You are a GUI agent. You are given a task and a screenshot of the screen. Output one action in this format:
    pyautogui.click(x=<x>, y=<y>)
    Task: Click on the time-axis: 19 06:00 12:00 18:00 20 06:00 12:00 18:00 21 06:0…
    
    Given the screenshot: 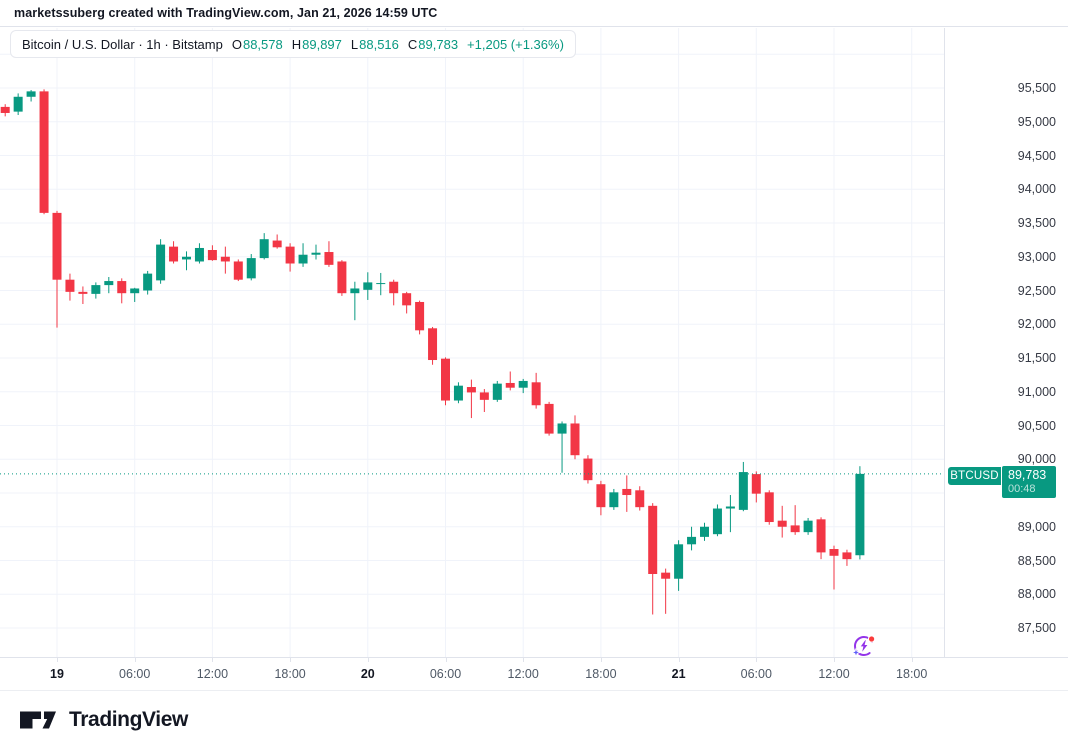 What is the action you would take?
    pyautogui.click(x=534, y=673)
    